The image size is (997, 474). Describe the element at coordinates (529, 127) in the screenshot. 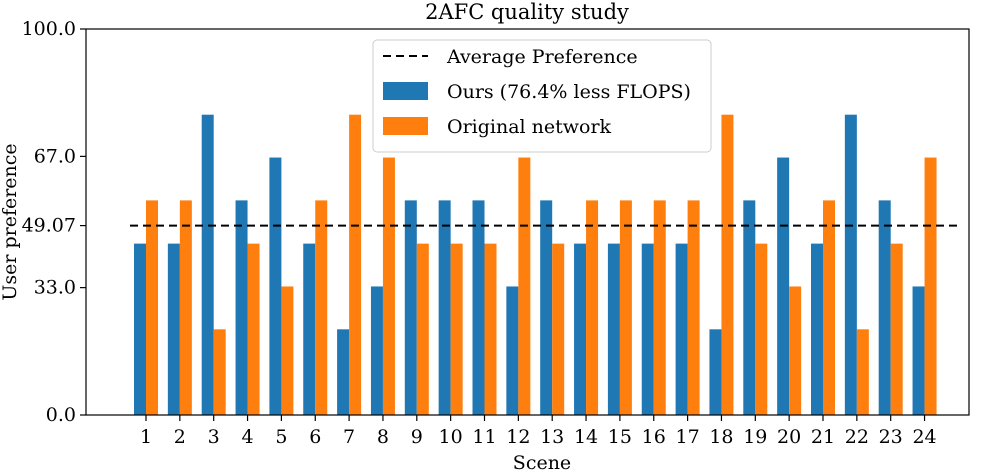

I see `legend-label-original-network: Original network` at that location.